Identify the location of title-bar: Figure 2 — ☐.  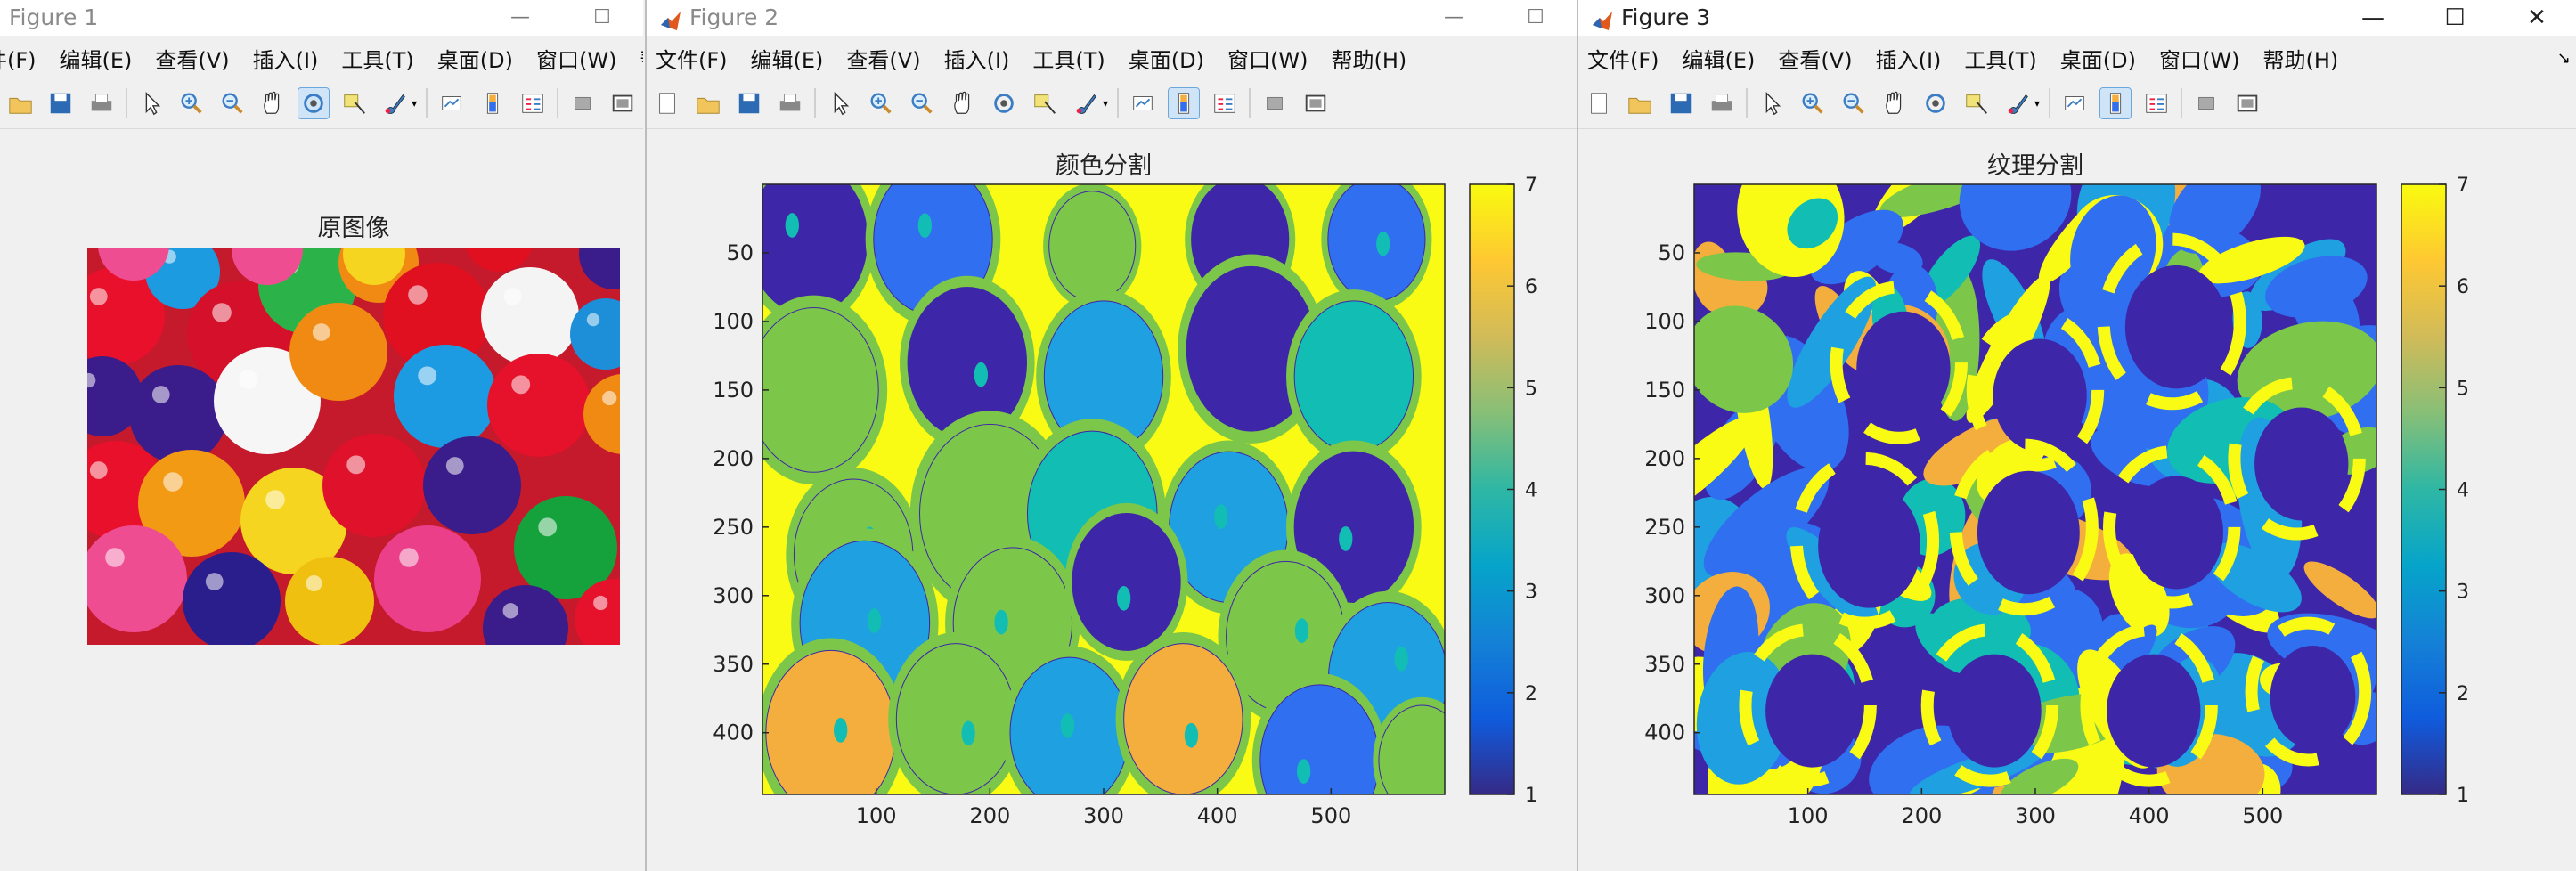
(1112, 18).